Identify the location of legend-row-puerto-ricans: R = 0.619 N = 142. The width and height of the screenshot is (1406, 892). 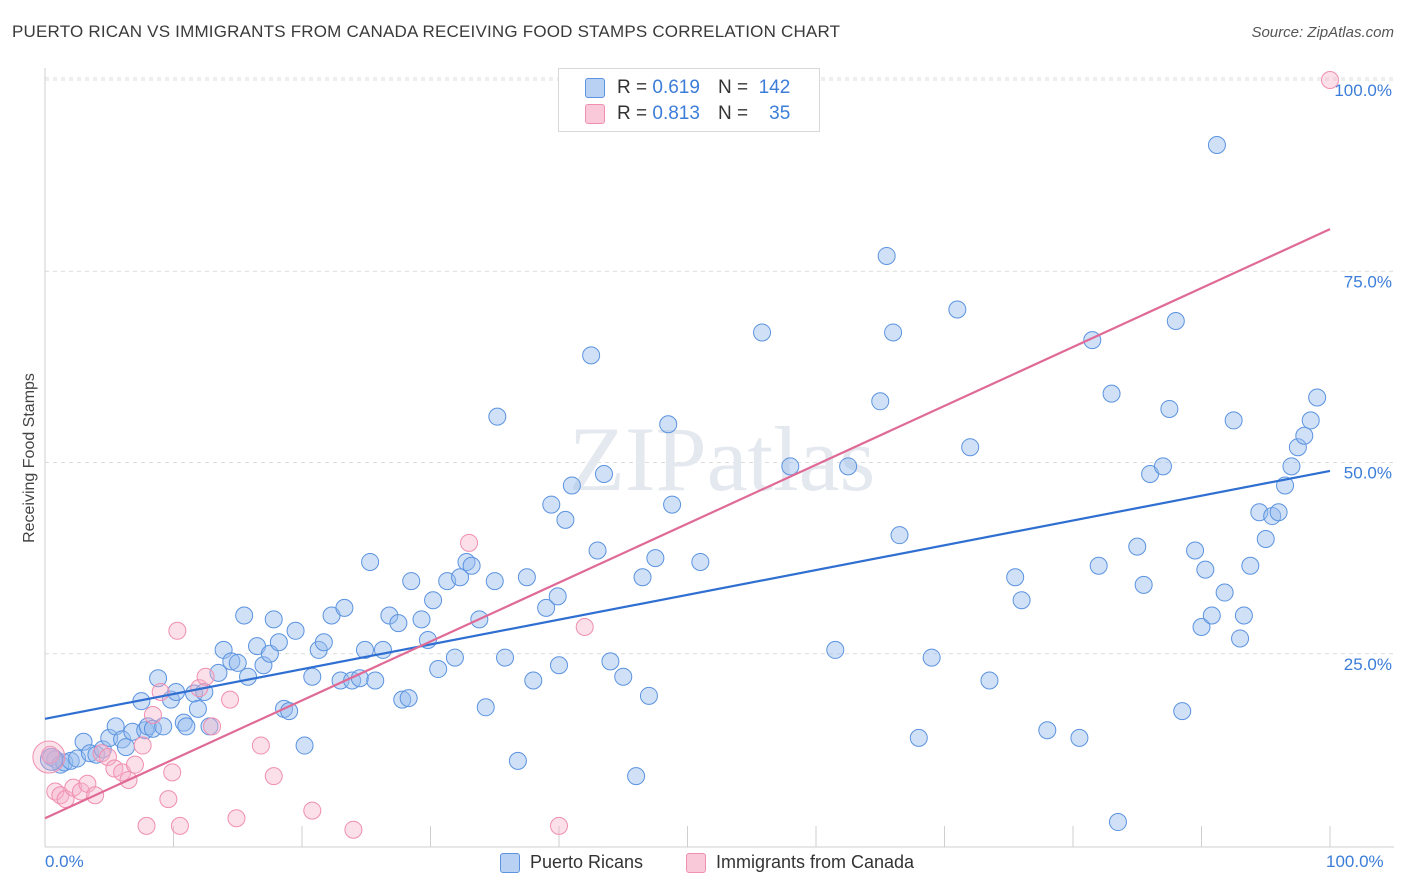
(687, 88).